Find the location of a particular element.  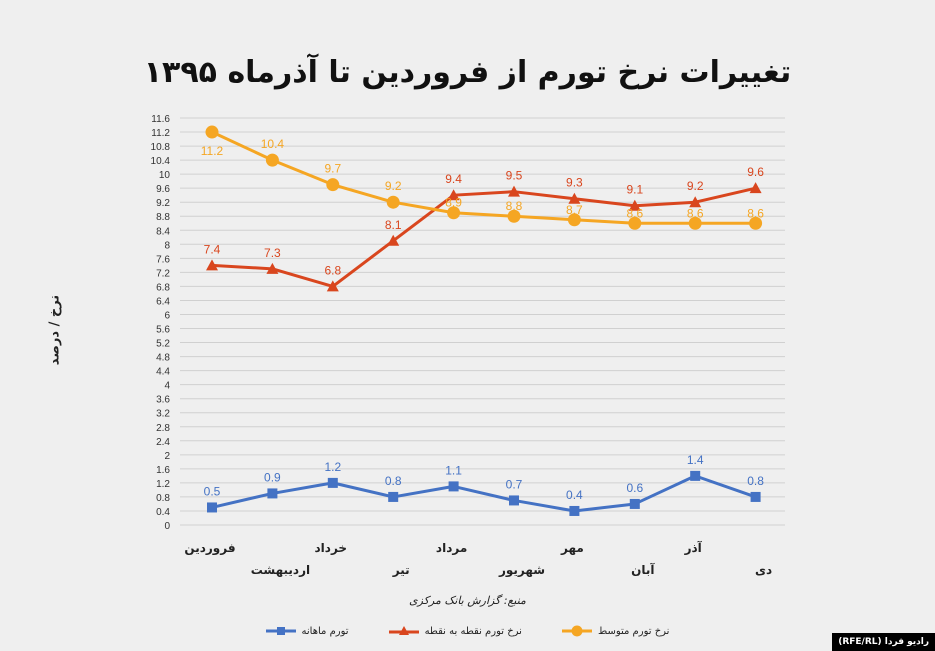

y-tick-label: 7.2 is located at coordinates (163, 273).